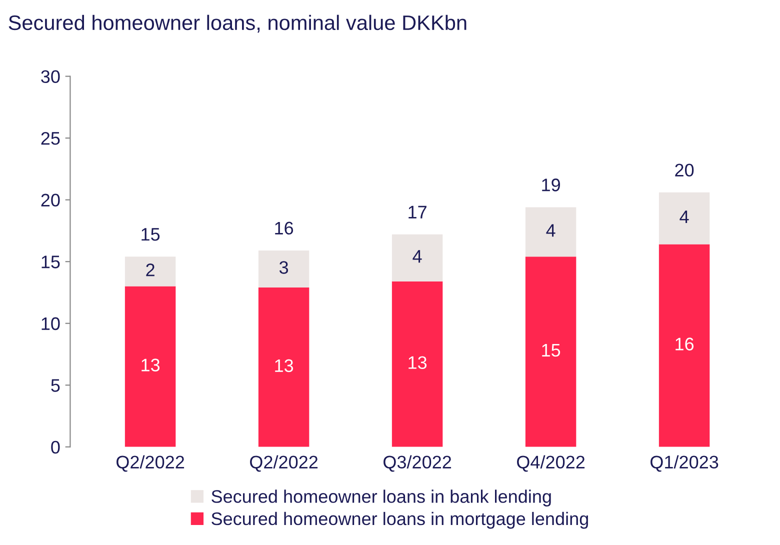 The image size is (780, 545). I want to click on legend-label: Secured homeowner loans in mortgage lending, so click(400, 520).